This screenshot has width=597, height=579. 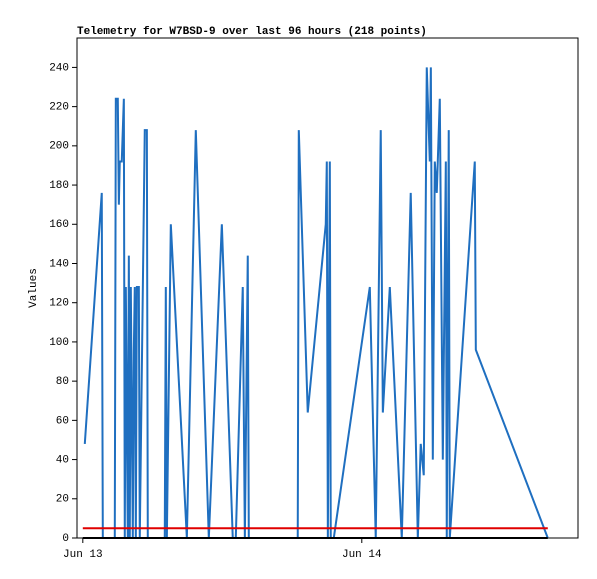 What do you see at coordinates (59, 225) in the screenshot?
I see `y-tick-label: 160` at bounding box center [59, 225].